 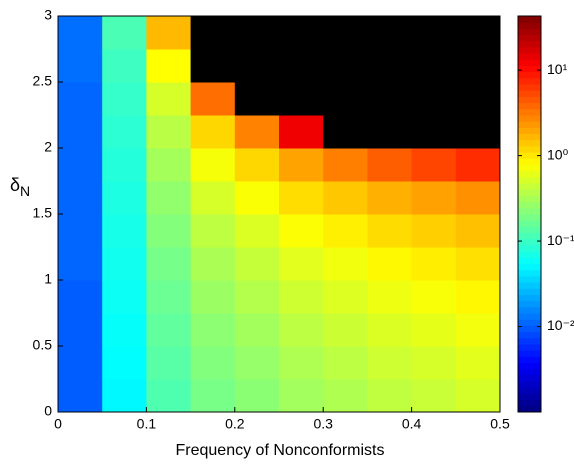 I want to click on y-tick-label: 2, so click(x=48, y=147).